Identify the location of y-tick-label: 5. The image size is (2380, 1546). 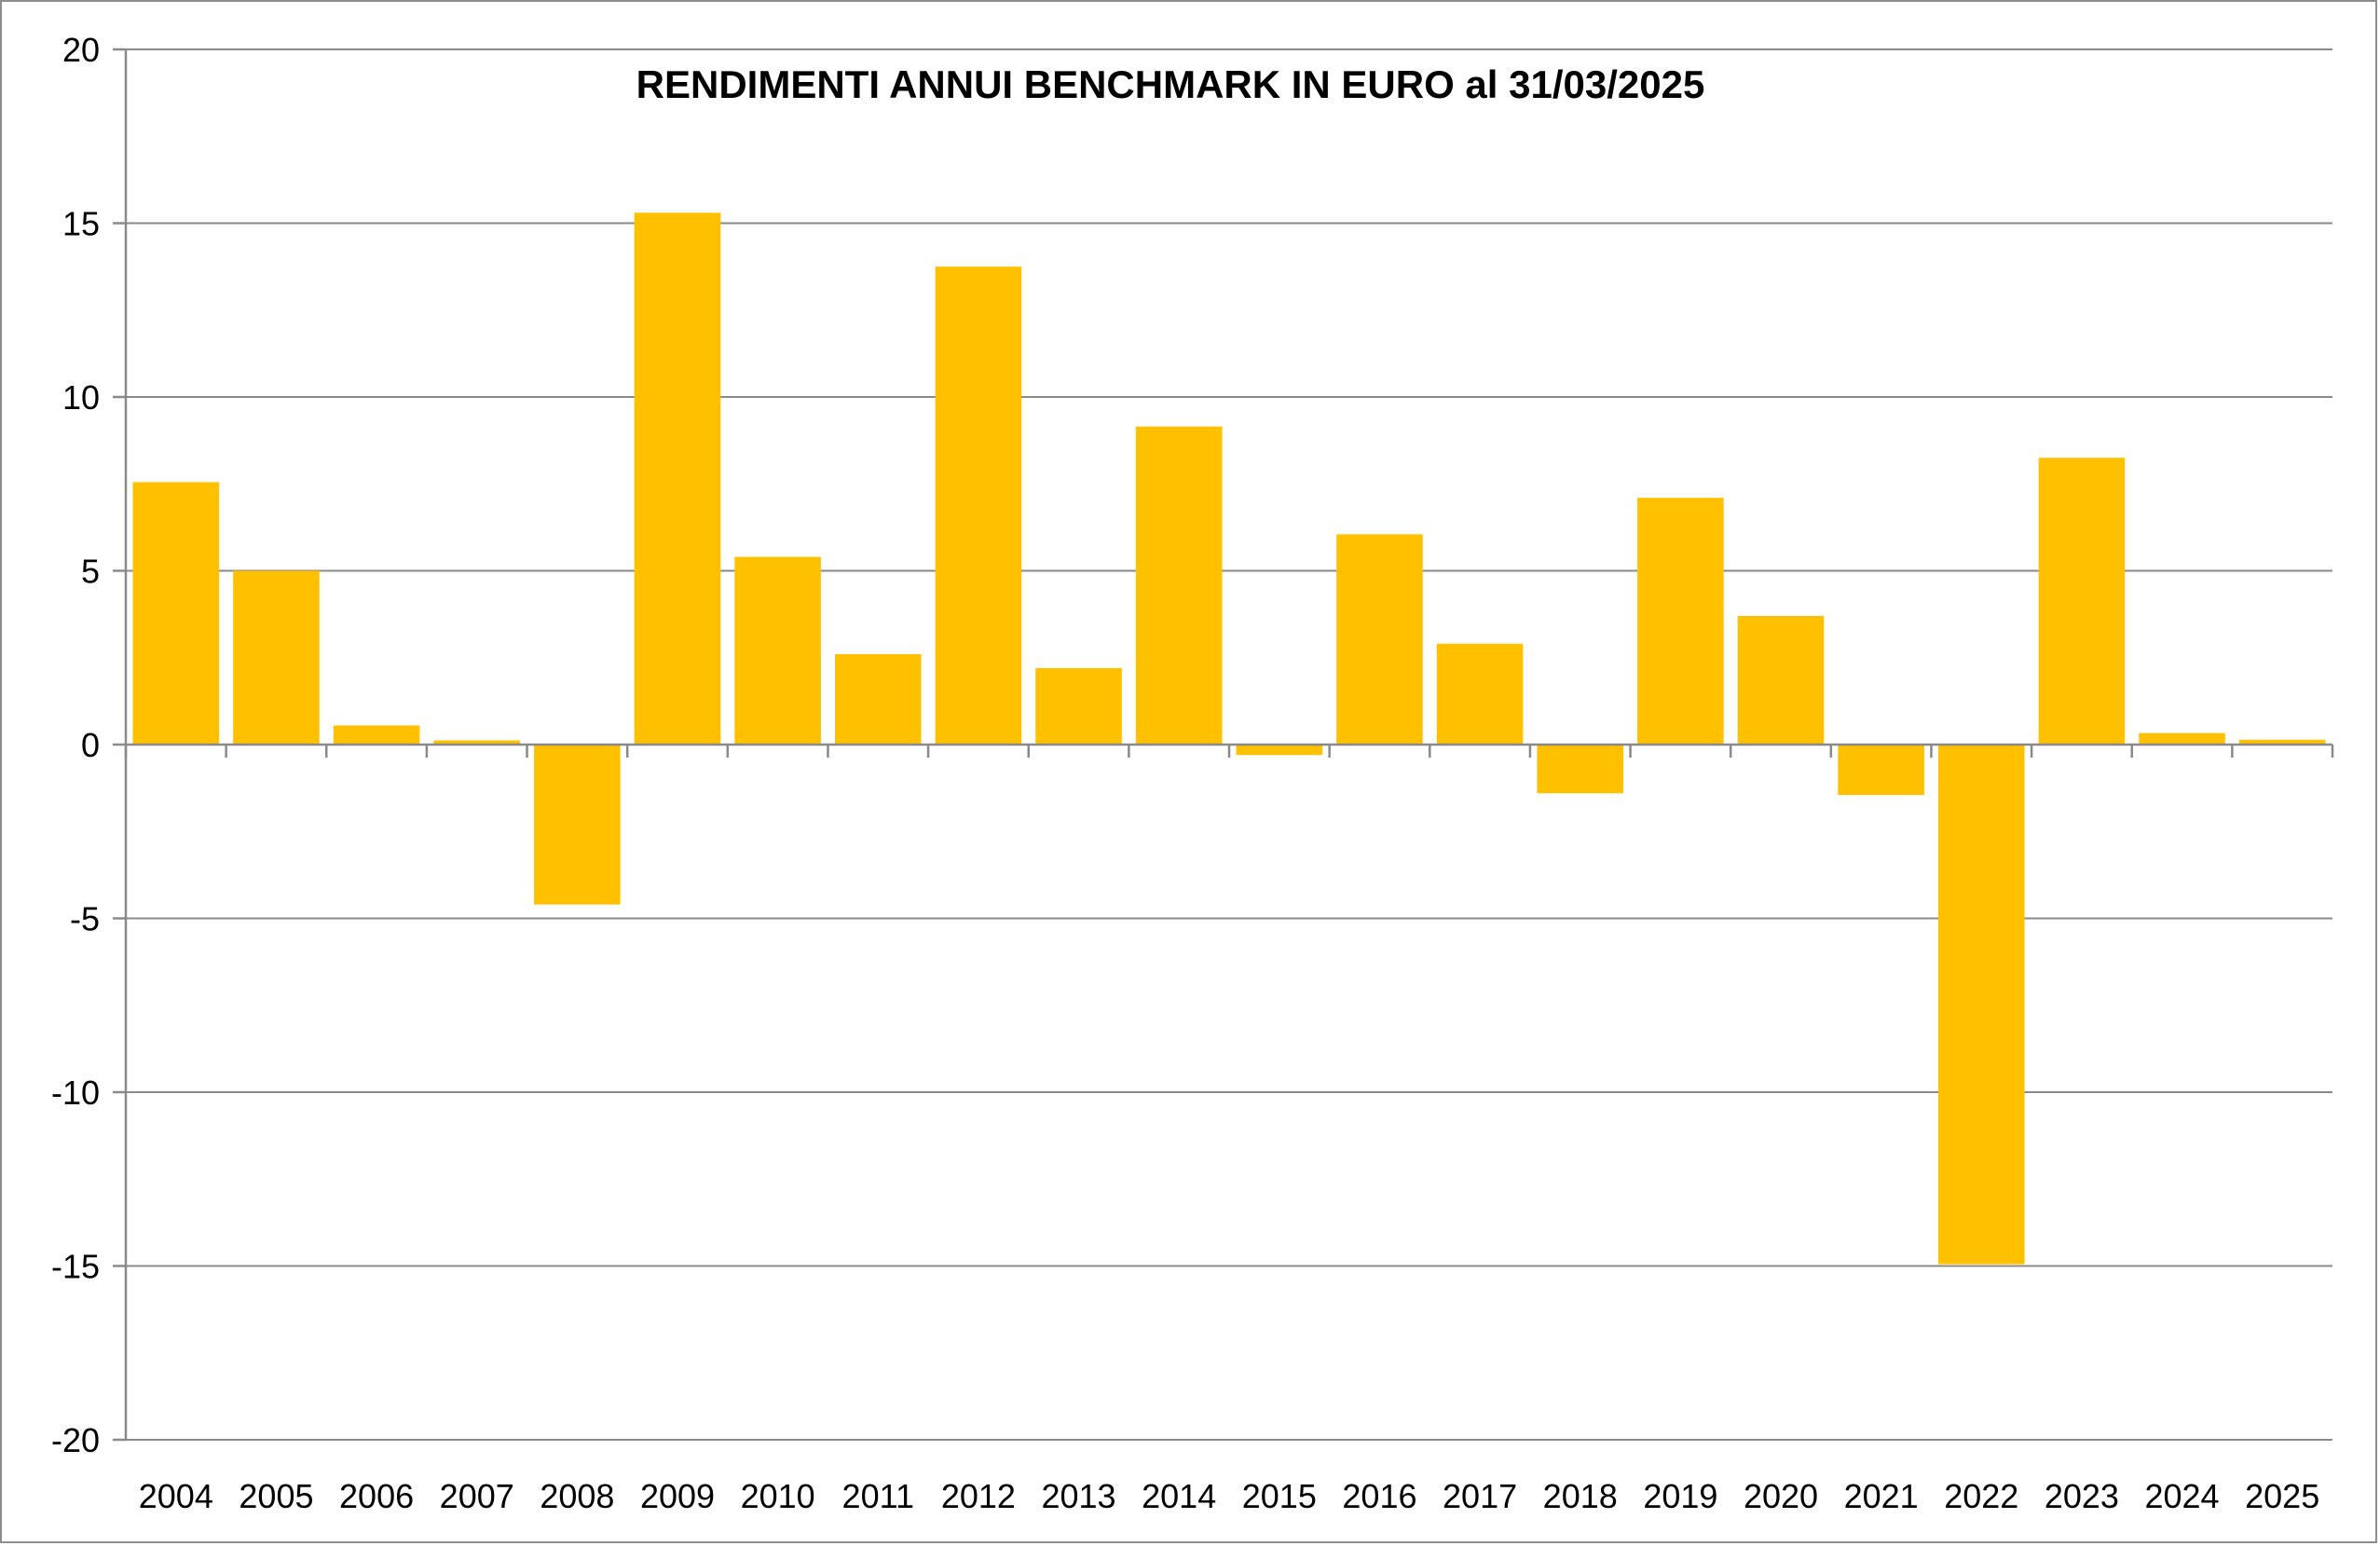
(90, 572).